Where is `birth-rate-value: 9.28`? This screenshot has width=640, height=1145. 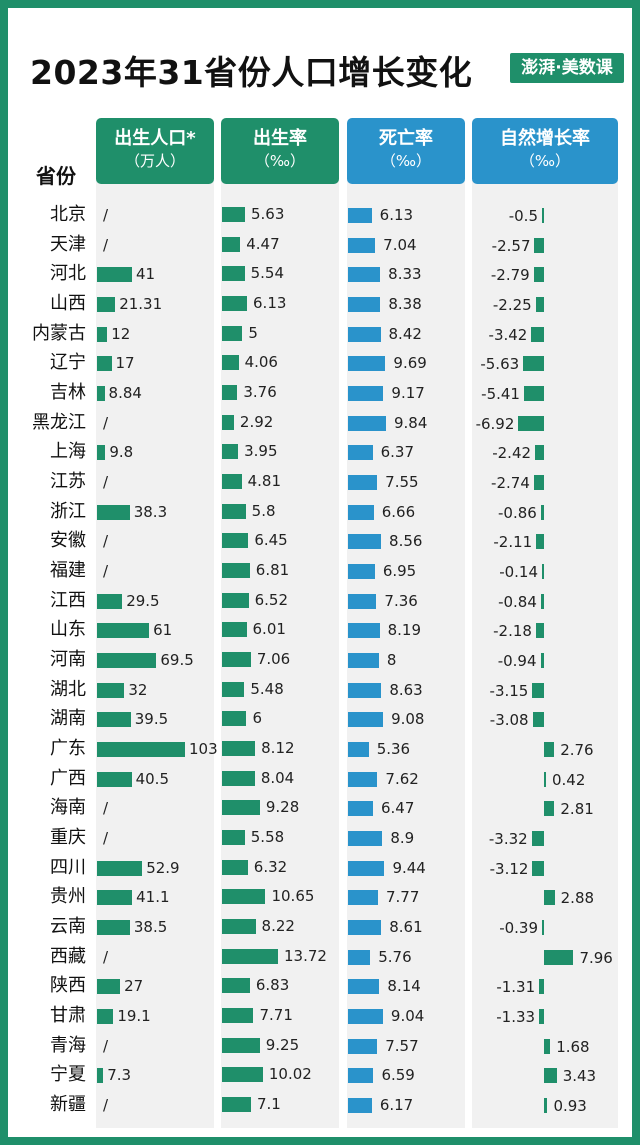 birth-rate-value: 9.28 is located at coordinates (282, 807).